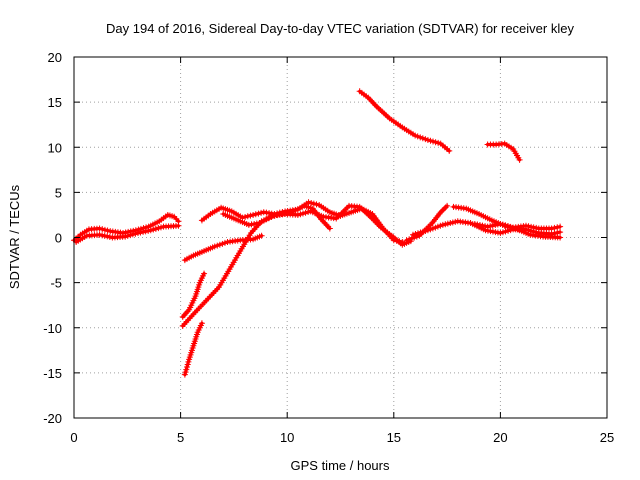  Describe the element at coordinates (52, 373) in the screenshot. I see `y-tick-label: -15` at that location.